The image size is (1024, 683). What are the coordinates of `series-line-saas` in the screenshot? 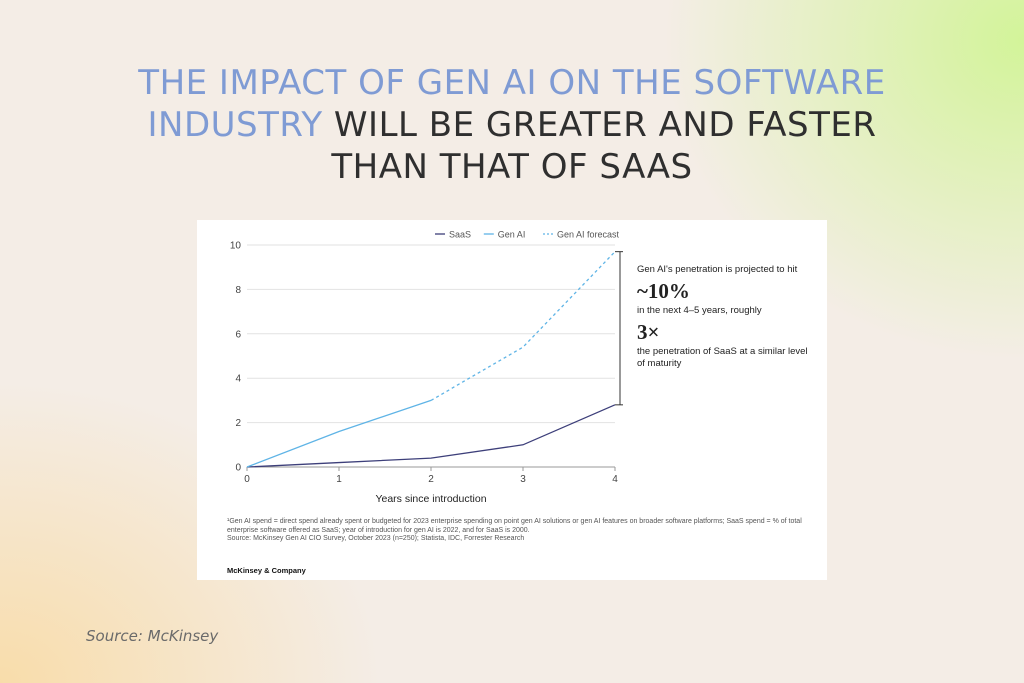 It's located at (431, 436).